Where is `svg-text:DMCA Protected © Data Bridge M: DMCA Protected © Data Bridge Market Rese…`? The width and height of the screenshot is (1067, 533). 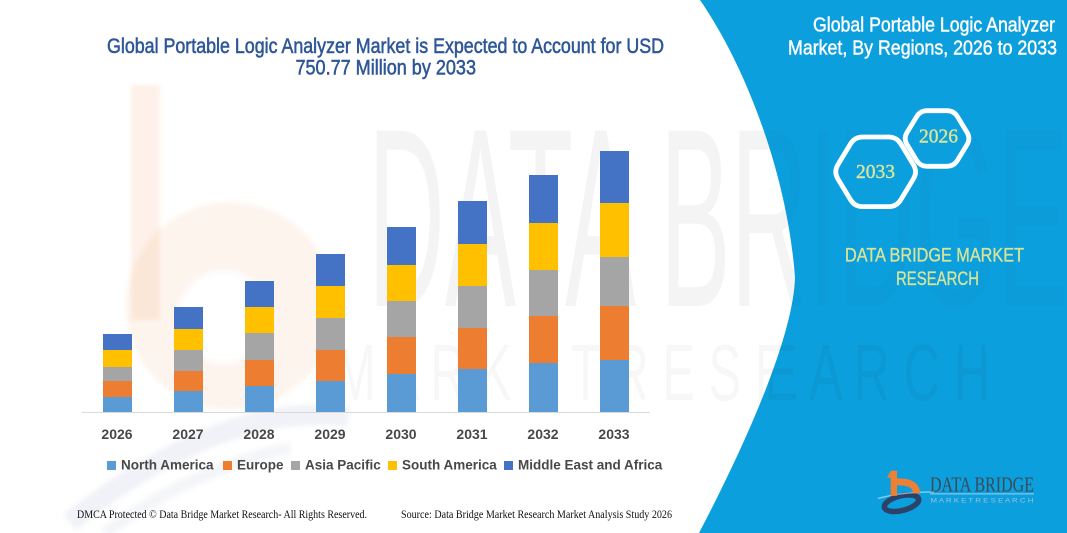
svg-text:DMCA Protected © Data Bridge M: DMCA Protected © Data Bridge Market Rese… is located at coordinates (222, 514).